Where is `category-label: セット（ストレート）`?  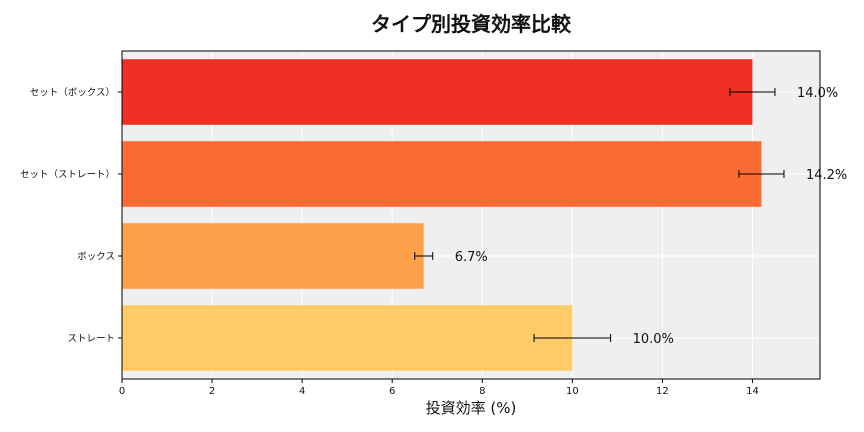 category-label: セット（ストレート） is located at coordinates (67, 175).